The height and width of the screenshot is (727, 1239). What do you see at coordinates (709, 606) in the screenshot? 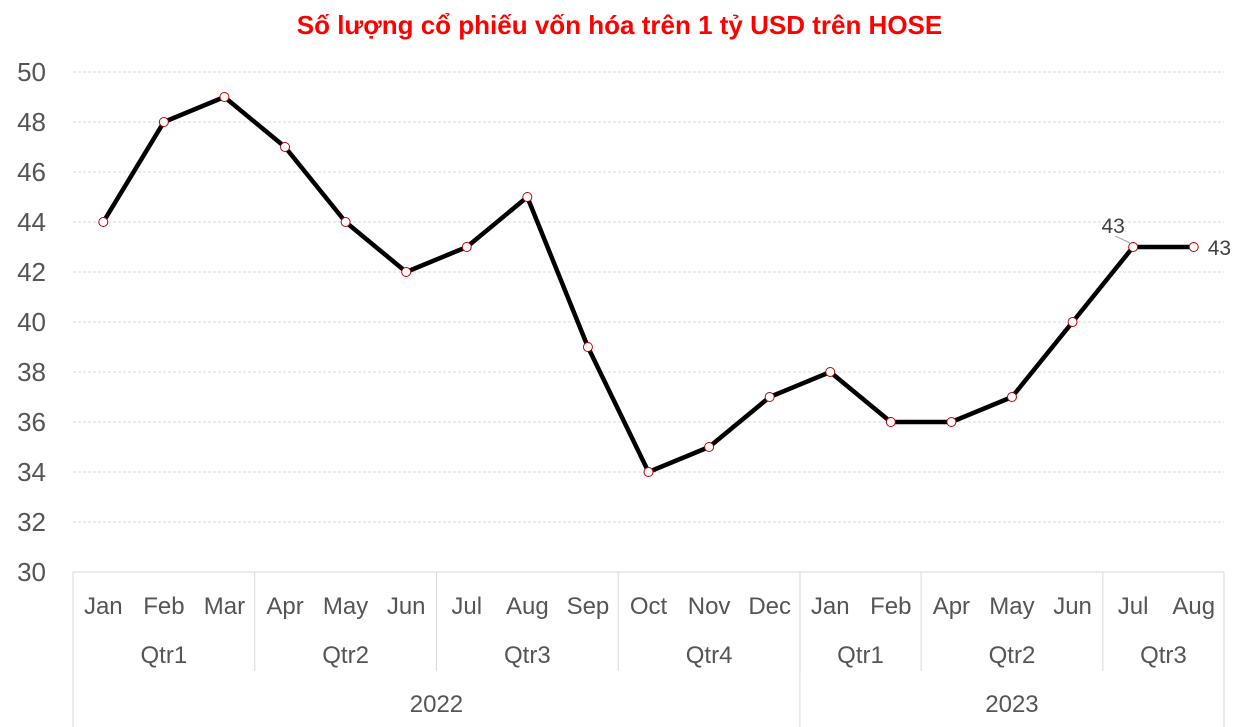
I see `x-tick-label-month: Nov` at bounding box center [709, 606].